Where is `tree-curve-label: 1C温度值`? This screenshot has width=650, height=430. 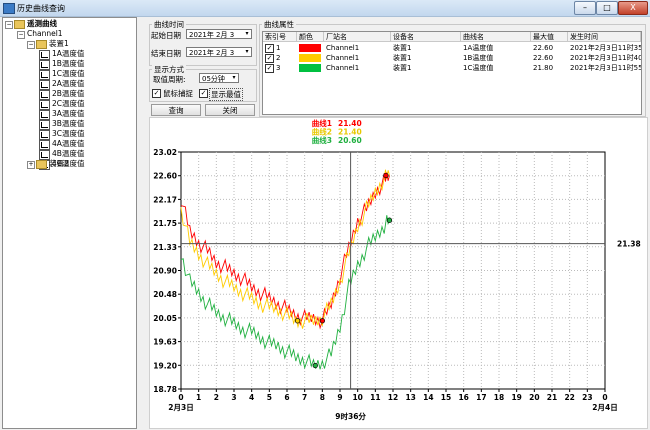
tree-curve-label: 1C温度值 is located at coordinates (68, 73).